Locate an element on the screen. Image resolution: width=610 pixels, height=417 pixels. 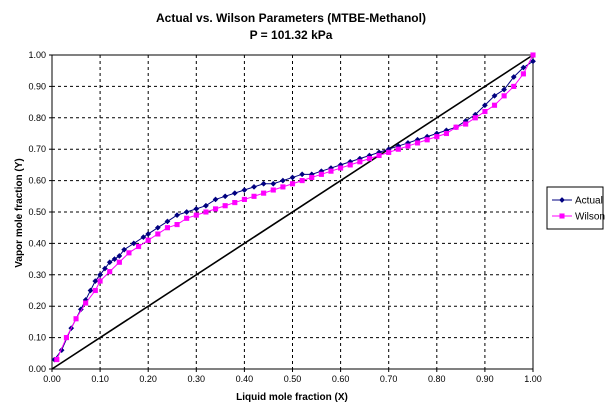
x-tick-label: 0.20 is located at coordinates (148, 379).